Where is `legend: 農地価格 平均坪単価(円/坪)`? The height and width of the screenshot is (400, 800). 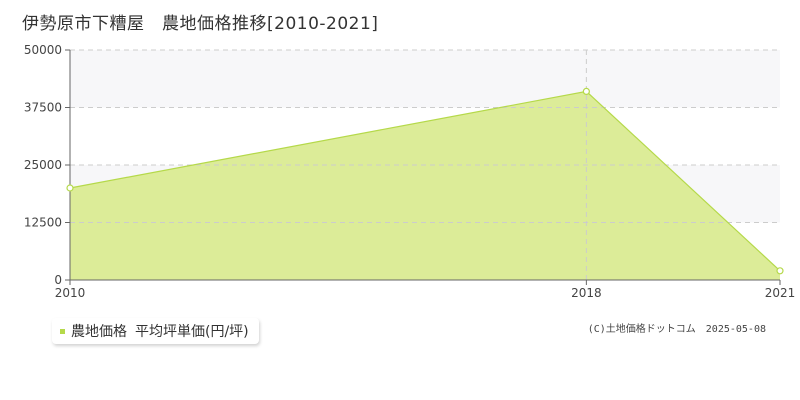
legend: 農地価格 平均坪単価(円/坪) is located at coordinates (155, 331).